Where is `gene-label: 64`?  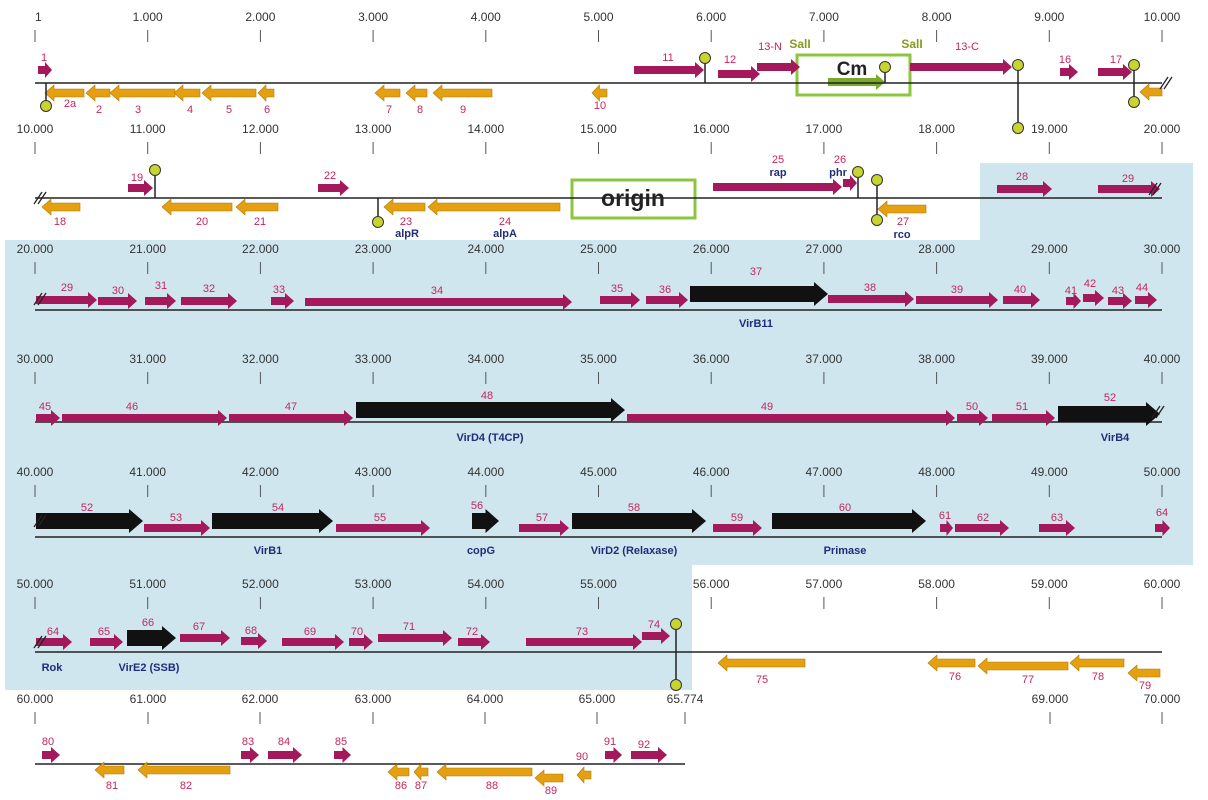
gene-label: 64 is located at coordinates (53, 632).